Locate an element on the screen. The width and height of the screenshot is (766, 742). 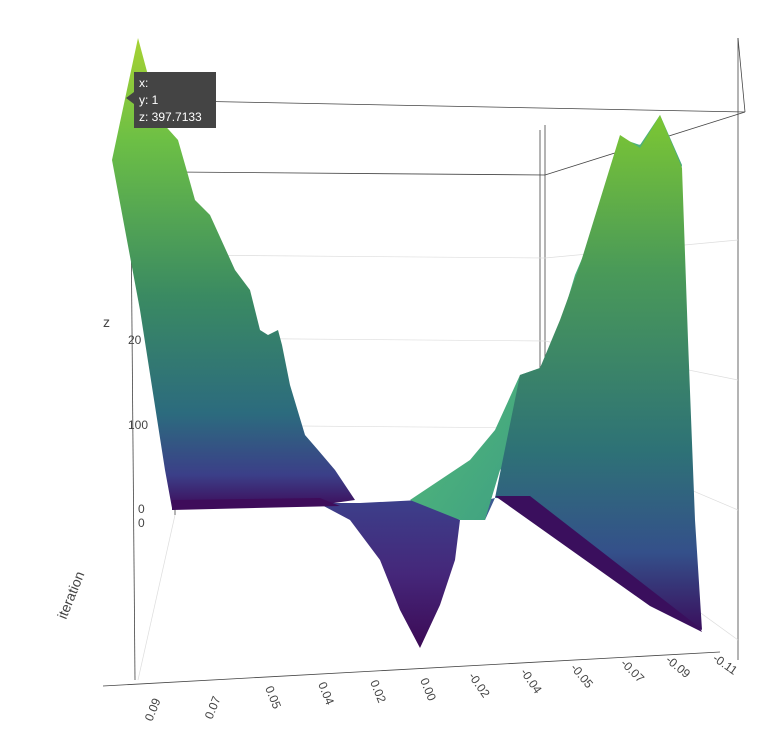
x-tick-label: -0.11 is located at coordinates (725, 664).